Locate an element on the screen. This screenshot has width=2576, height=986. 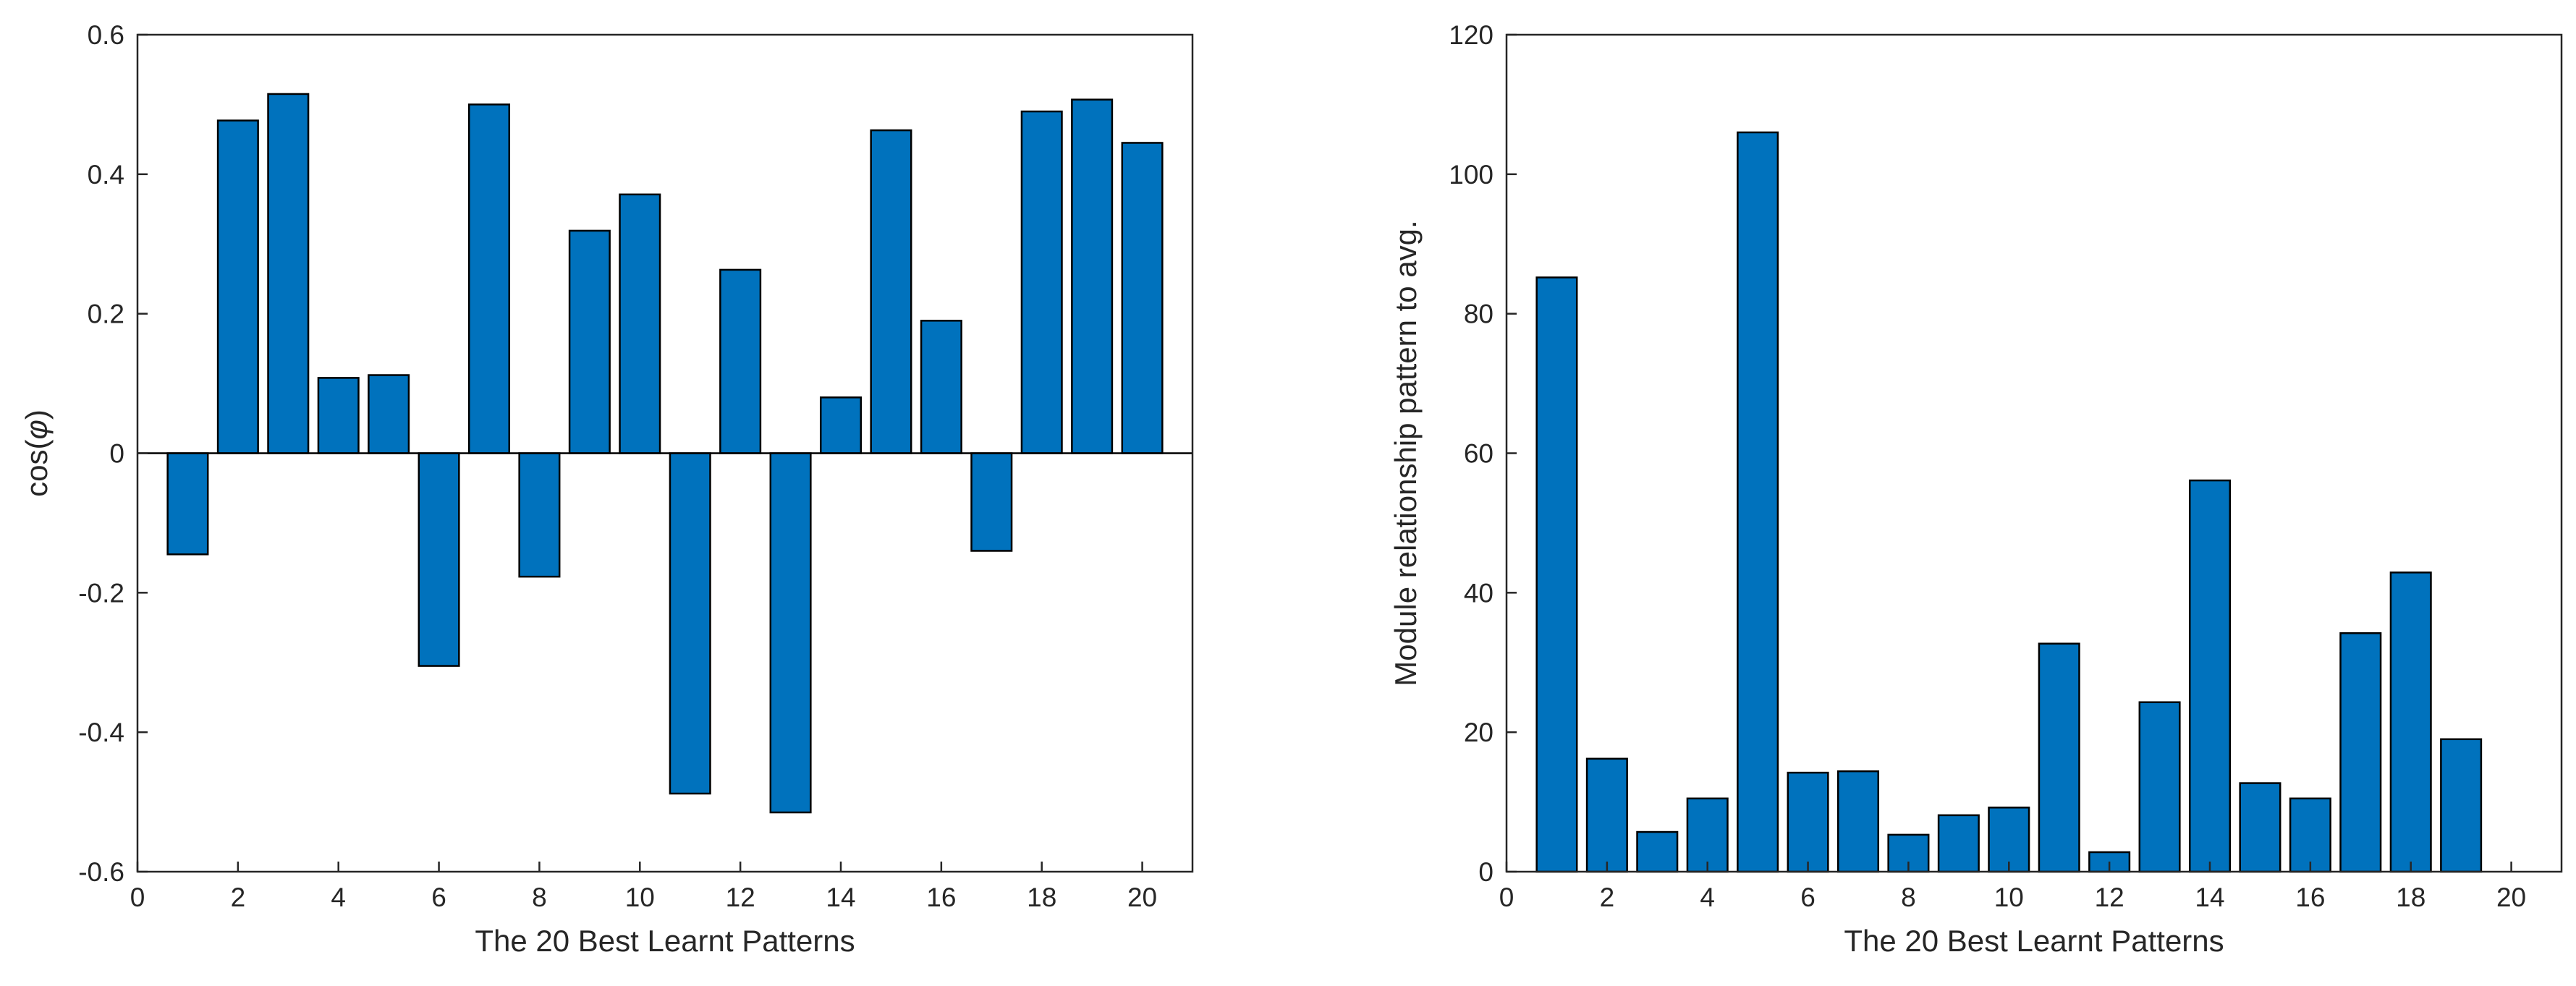
right-chart-y-tick-label: 60 is located at coordinates (1479, 454).